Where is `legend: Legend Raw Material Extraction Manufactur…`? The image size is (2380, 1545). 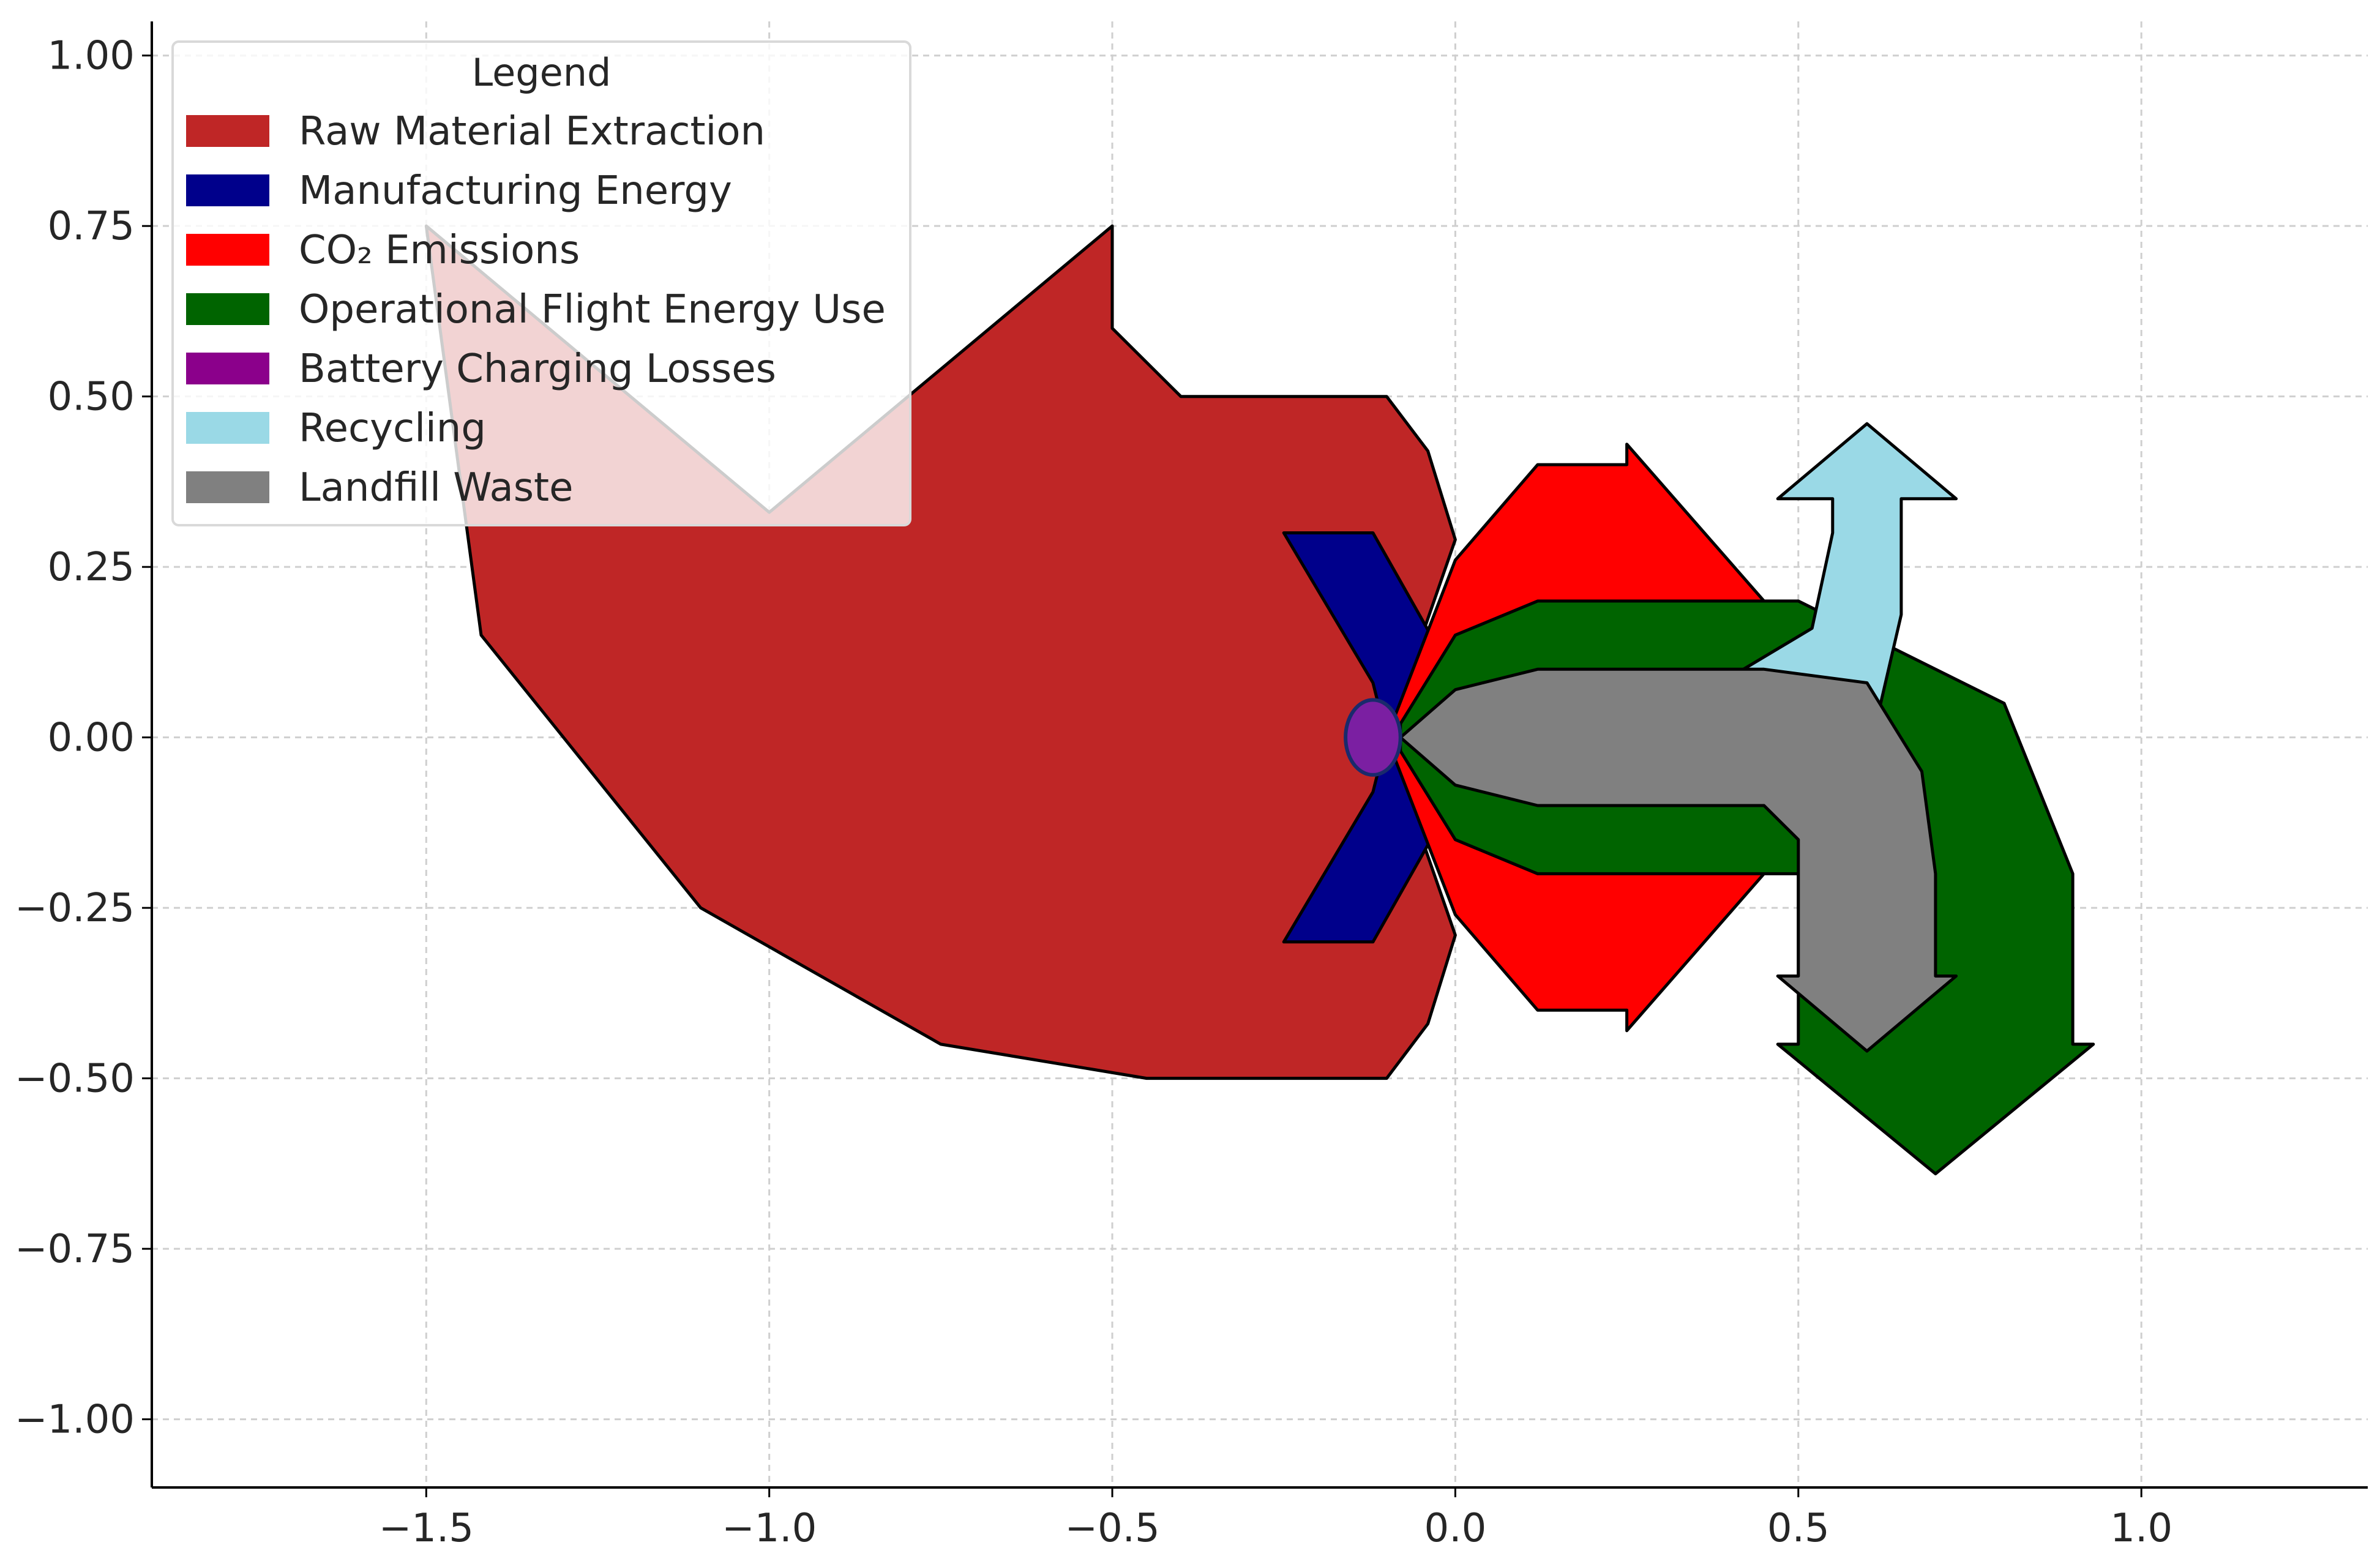
legend: Legend Raw Material Extraction Manufactur… is located at coordinates (541, 283).